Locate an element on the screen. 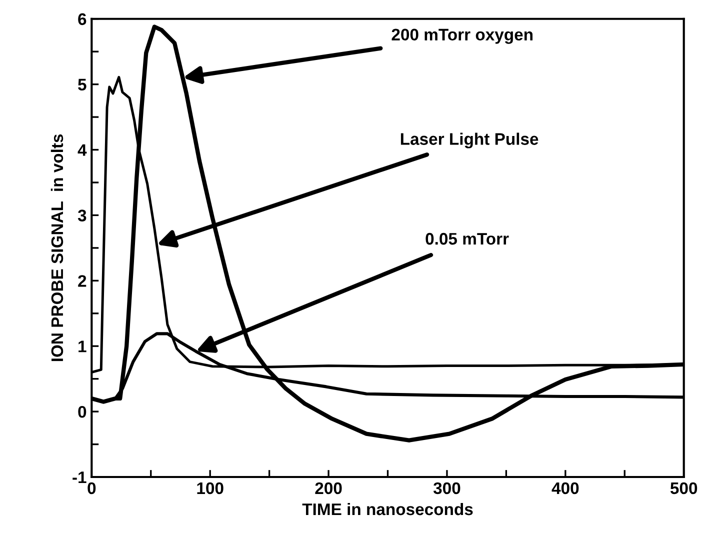  x-axis-title: TIME in nanoseconds is located at coordinates (387, 509).